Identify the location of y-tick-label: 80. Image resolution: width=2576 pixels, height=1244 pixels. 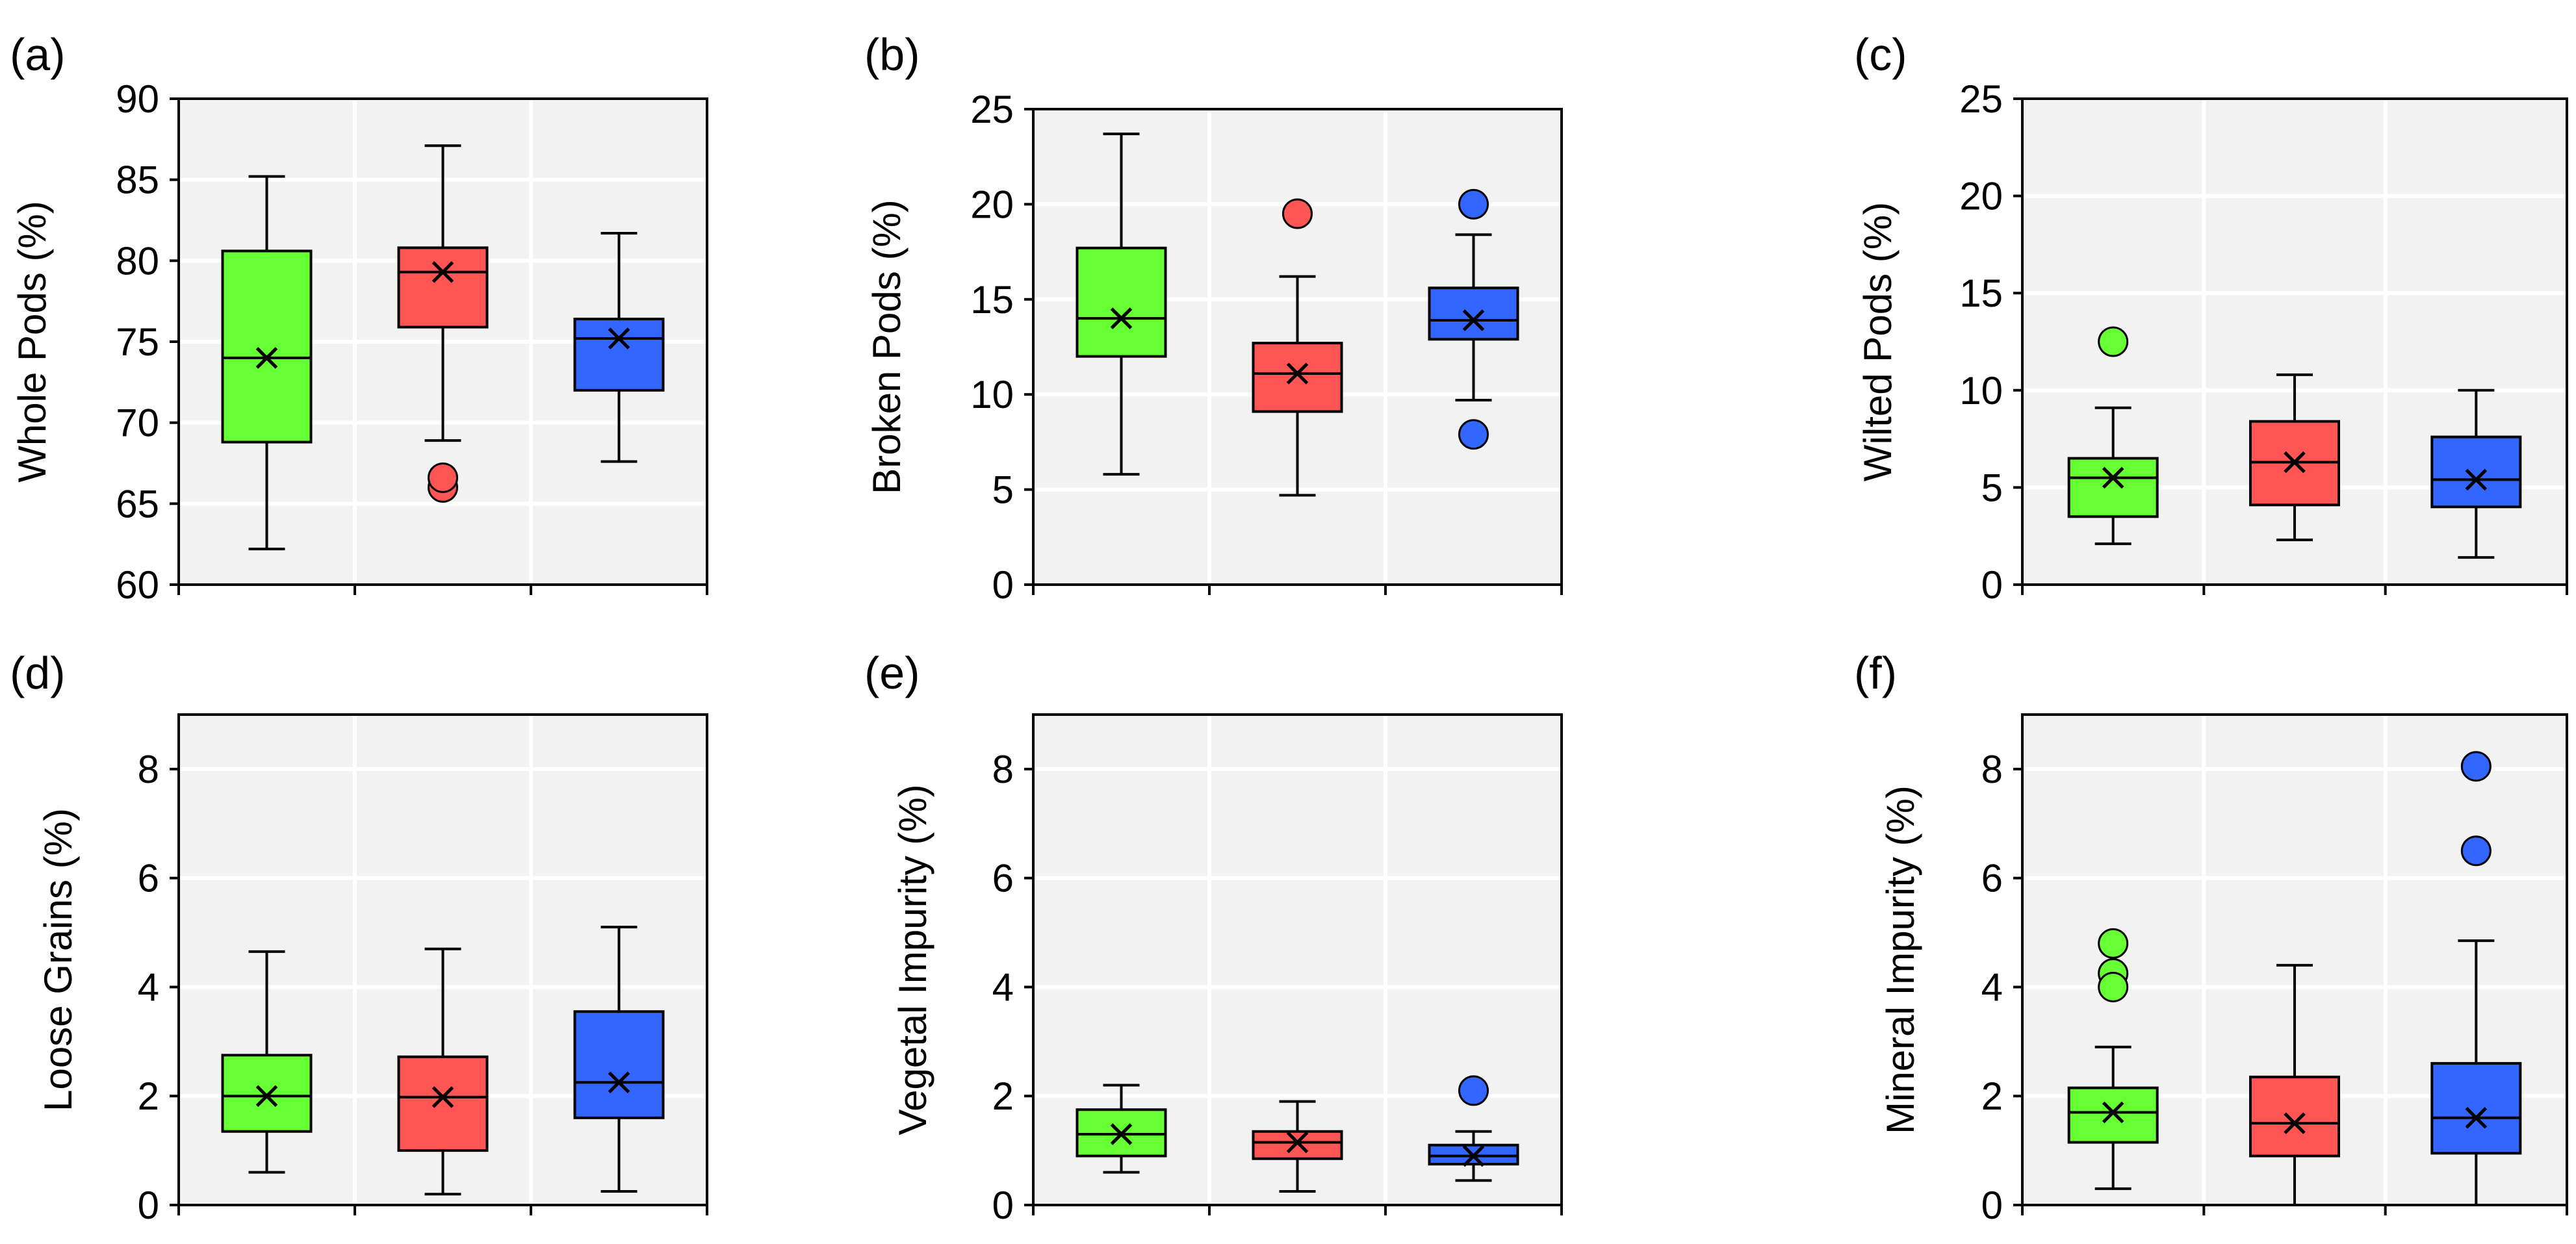
(138, 261).